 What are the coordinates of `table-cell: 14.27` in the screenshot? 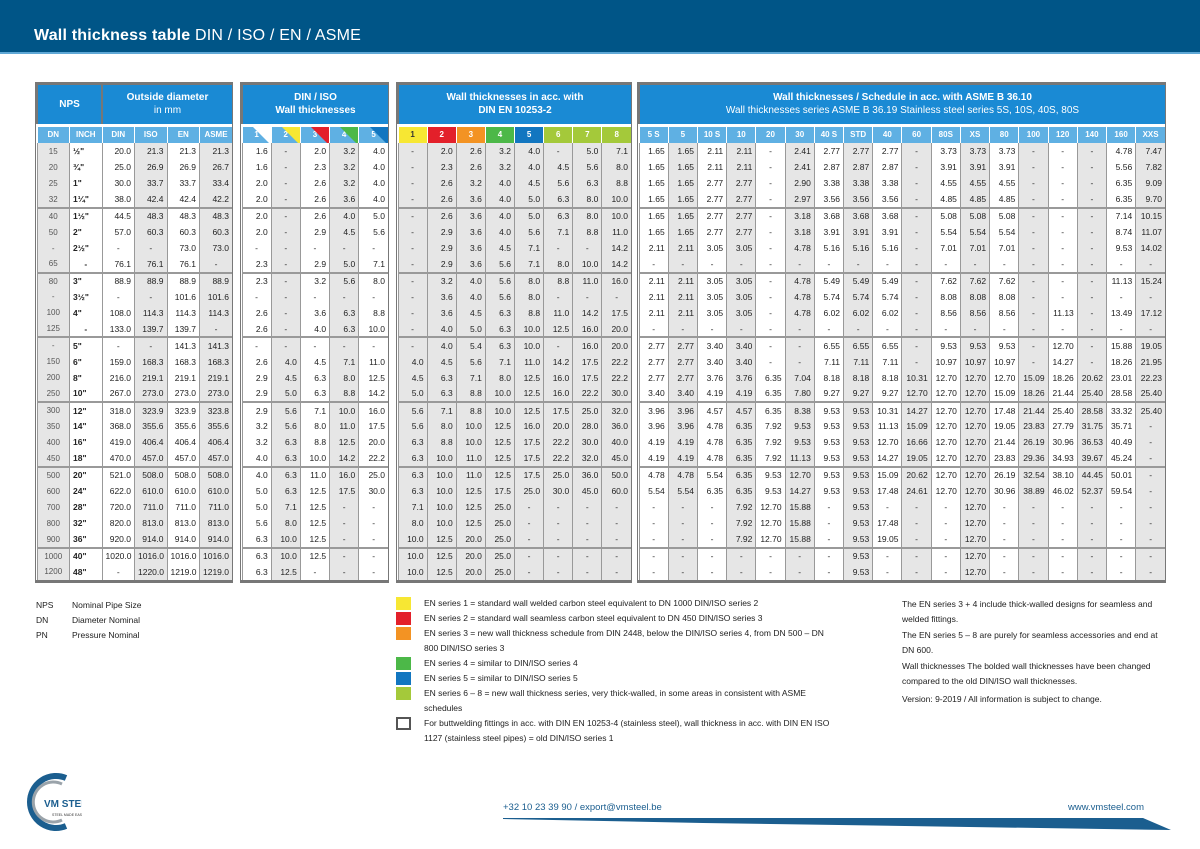 It's located at (1062, 361).